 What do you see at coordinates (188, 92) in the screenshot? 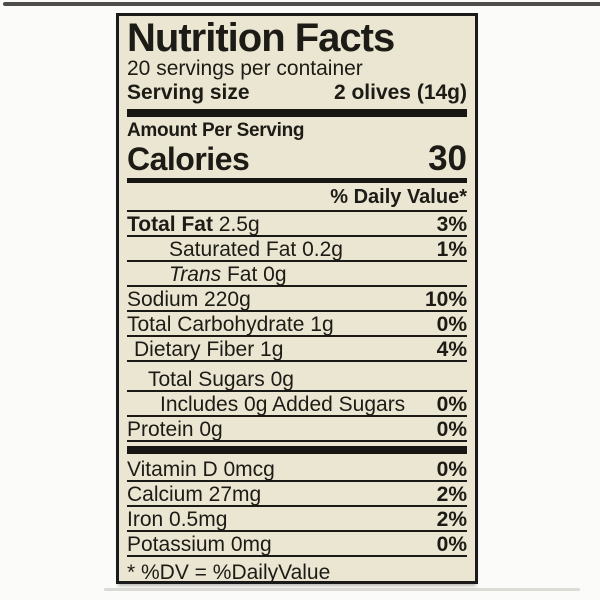
I see `serving-size-label: Serving size` at bounding box center [188, 92].